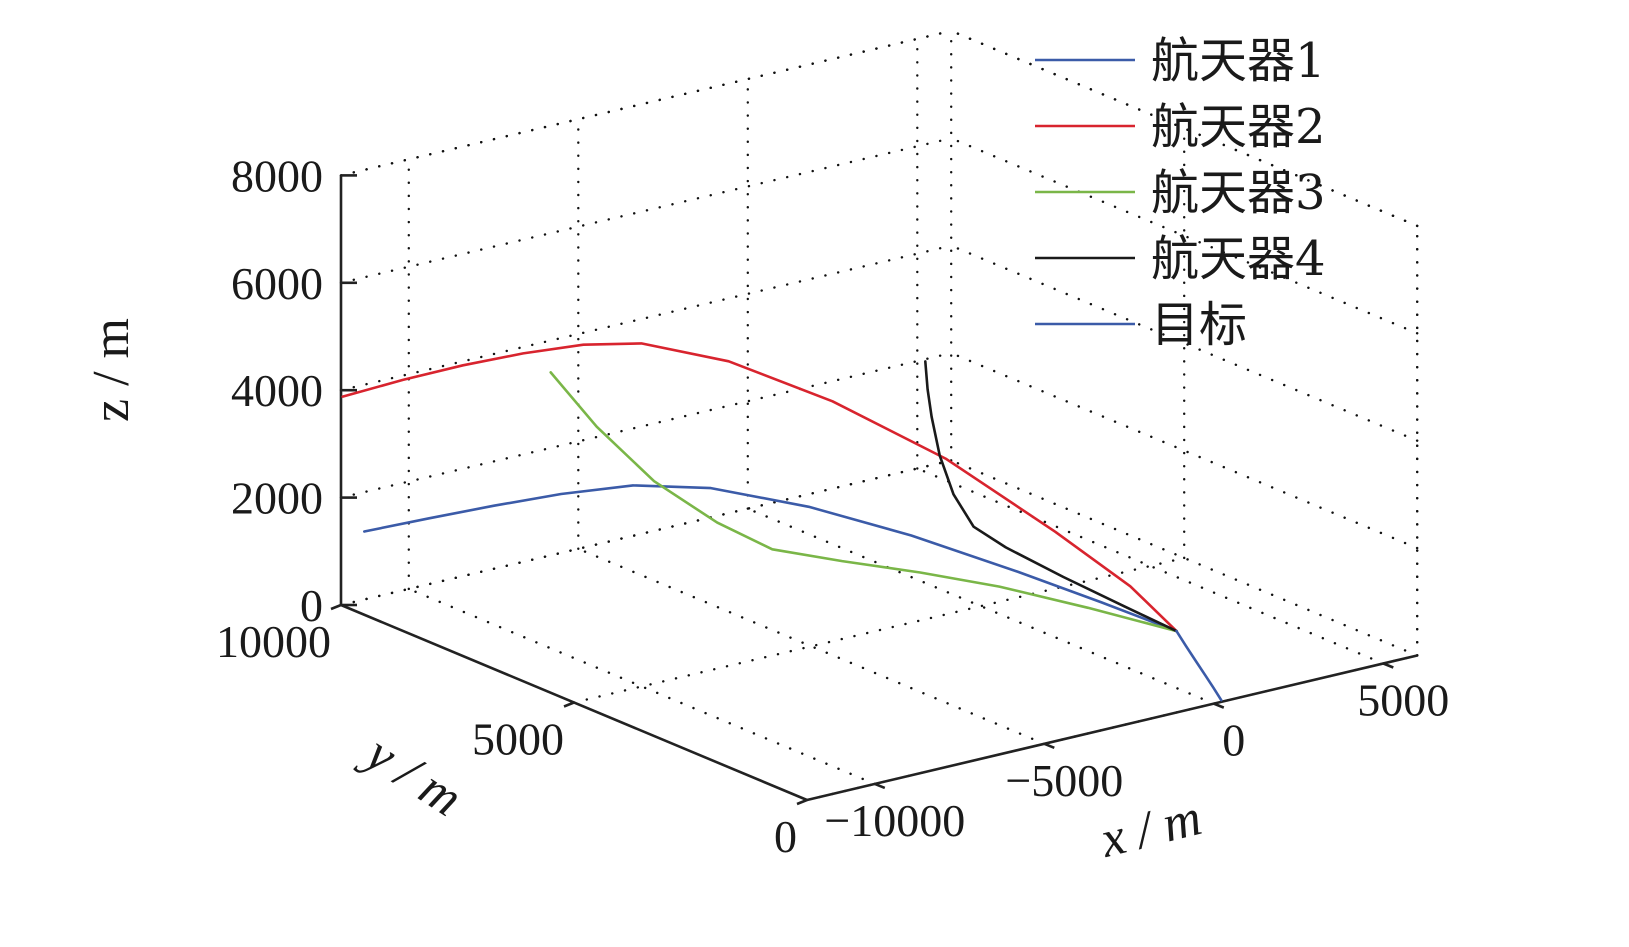 The image size is (1629, 947). I want to click on y-tick-label: 5000, so click(518, 739).